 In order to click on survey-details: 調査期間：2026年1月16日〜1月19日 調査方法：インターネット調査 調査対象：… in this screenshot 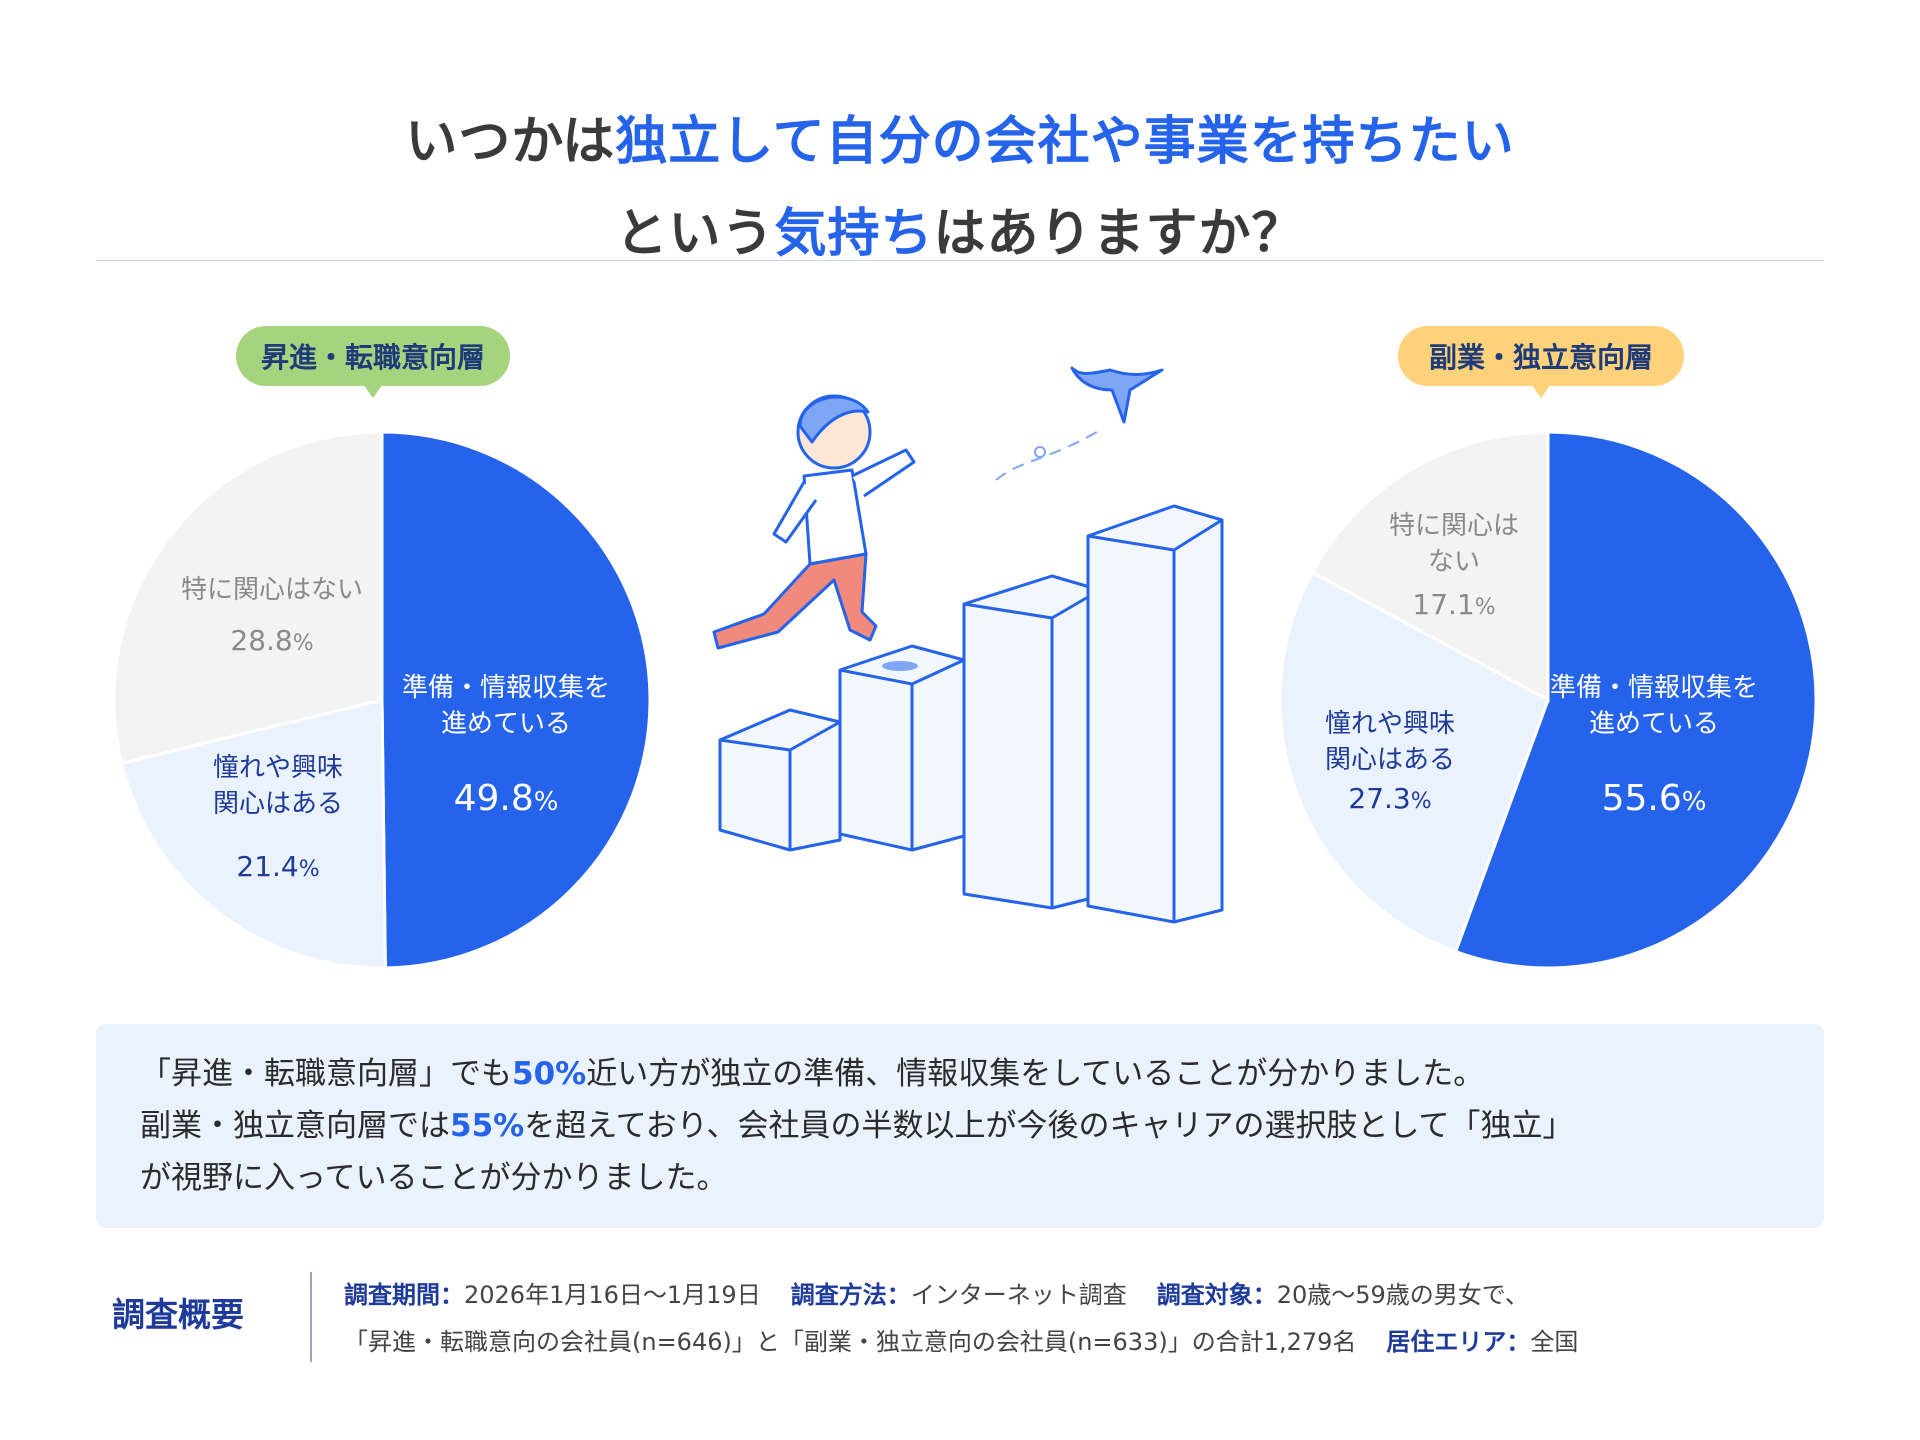, I will do `click(961, 1319)`.